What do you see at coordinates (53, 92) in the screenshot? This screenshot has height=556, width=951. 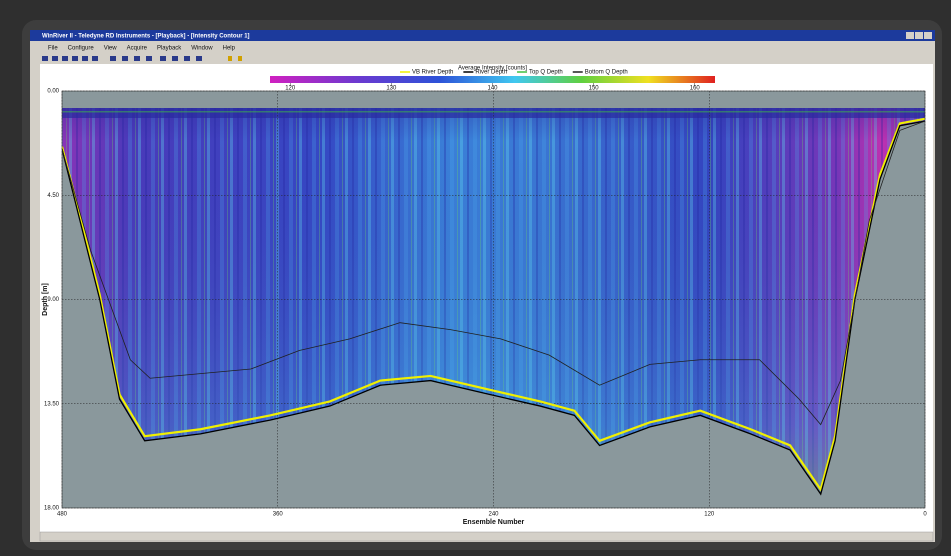 I see `y-tick-label: 0.00` at bounding box center [53, 92].